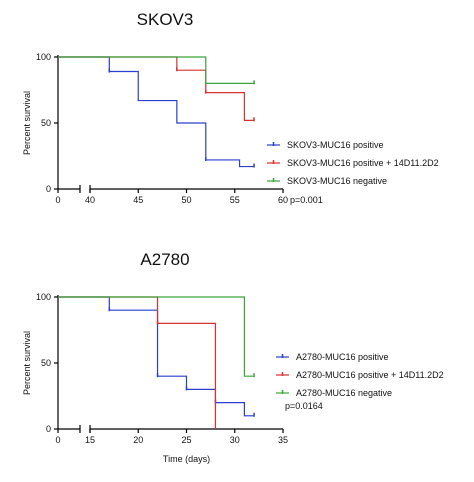 This screenshot has height=482, width=474. Describe the element at coordinates (165, 19) in the screenshot. I see `chart-title: SKOV3` at that location.